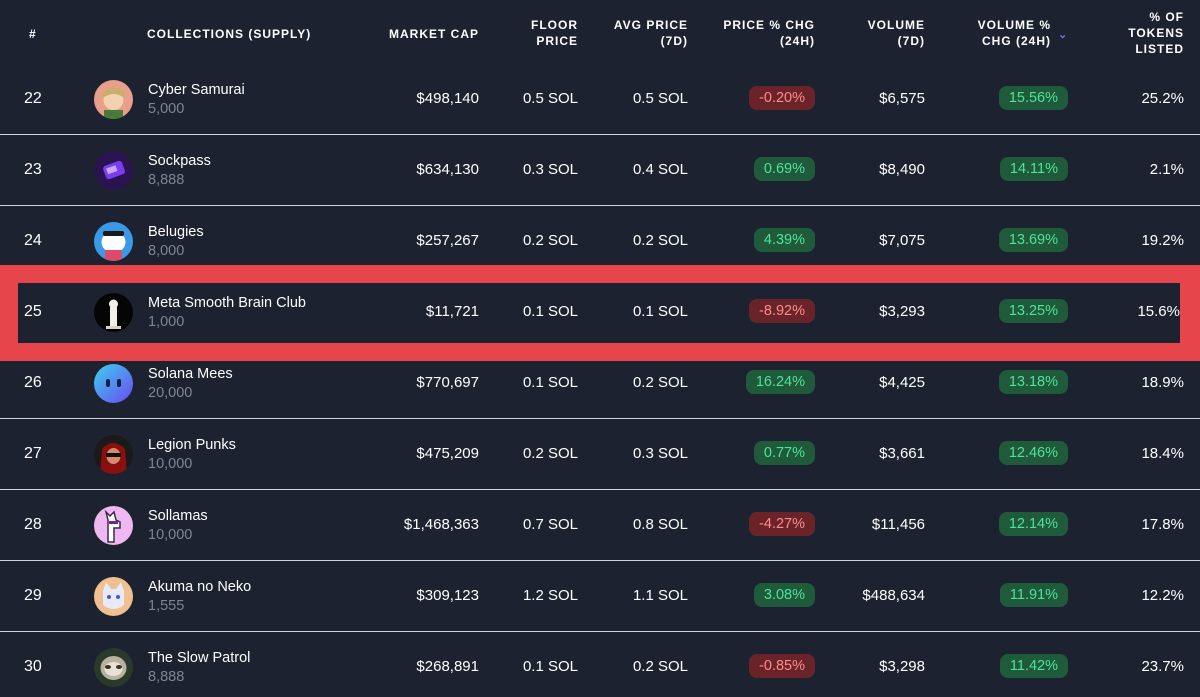 The image size is (1200, 697). Describe the element at coordinates (1166, 169) in the screenshot. I see `tokens-listed-cell: 2.1%` at that location.